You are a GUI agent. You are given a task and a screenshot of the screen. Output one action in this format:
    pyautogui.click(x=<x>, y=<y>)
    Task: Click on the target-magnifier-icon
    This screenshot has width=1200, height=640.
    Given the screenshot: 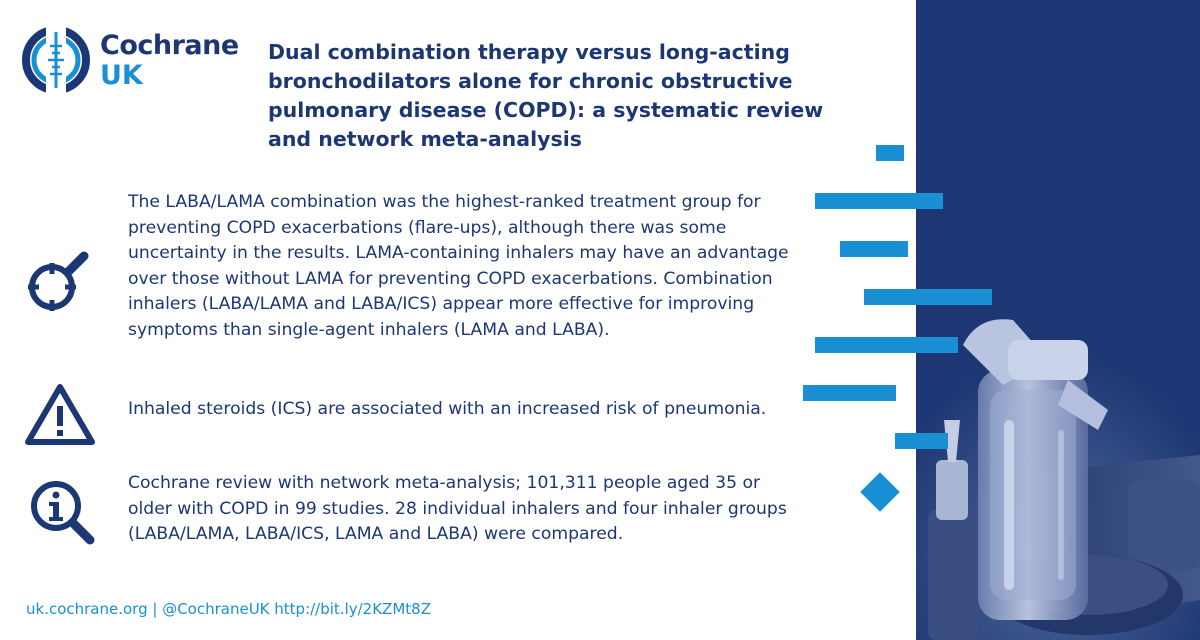 What is the action you would take?
    pyautogui.click(x=58, y=281)
    